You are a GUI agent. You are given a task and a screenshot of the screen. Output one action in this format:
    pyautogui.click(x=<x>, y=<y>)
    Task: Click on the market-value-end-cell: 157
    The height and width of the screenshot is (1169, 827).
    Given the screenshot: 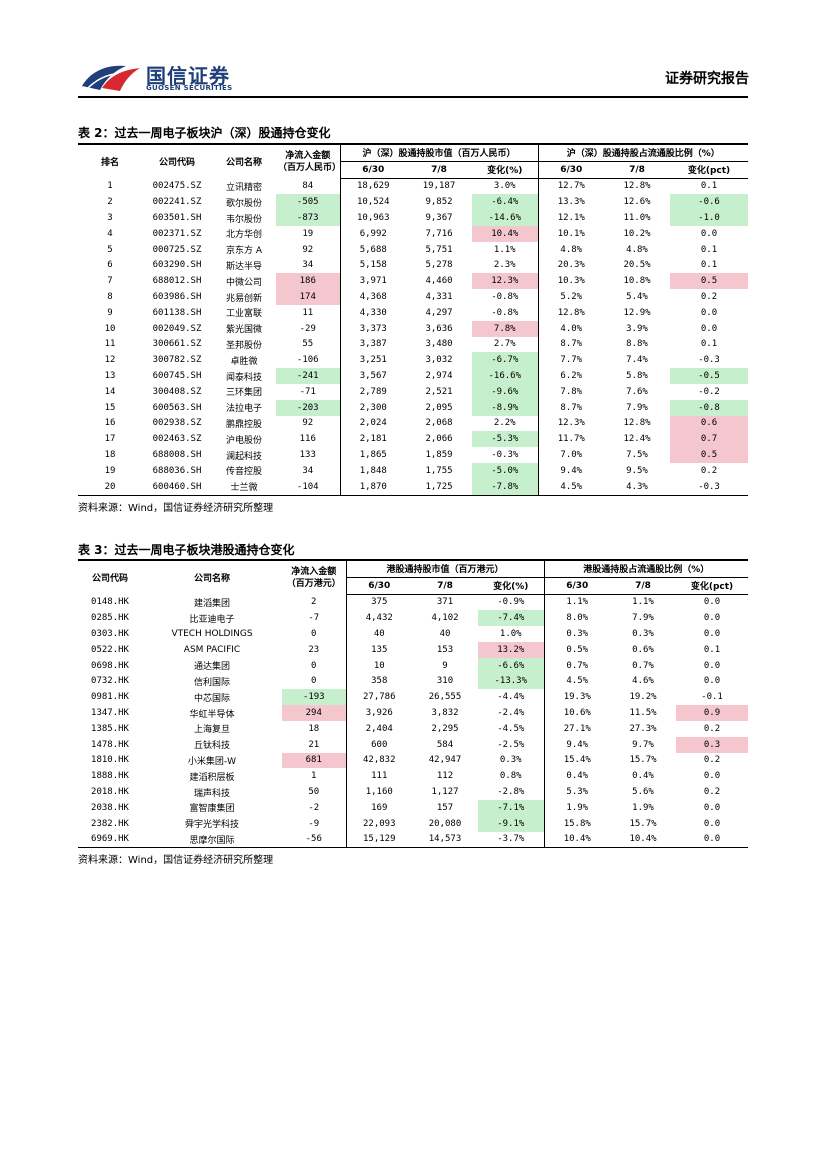 What is the action you would take?
    pyautogui.click(x=445, y=807)
    